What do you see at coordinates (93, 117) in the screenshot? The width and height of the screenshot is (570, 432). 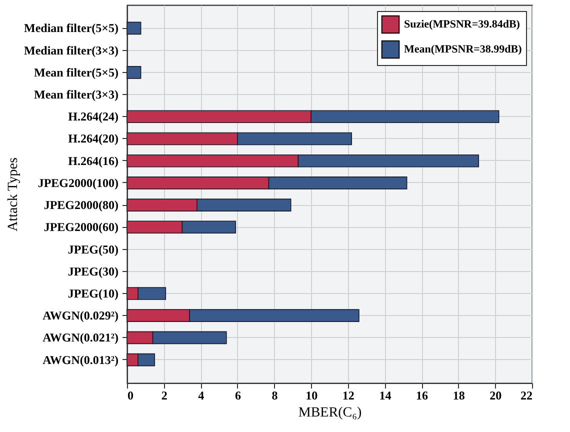 I see `y-tick-label: H.264(24)` at bounding box center [93, 117].